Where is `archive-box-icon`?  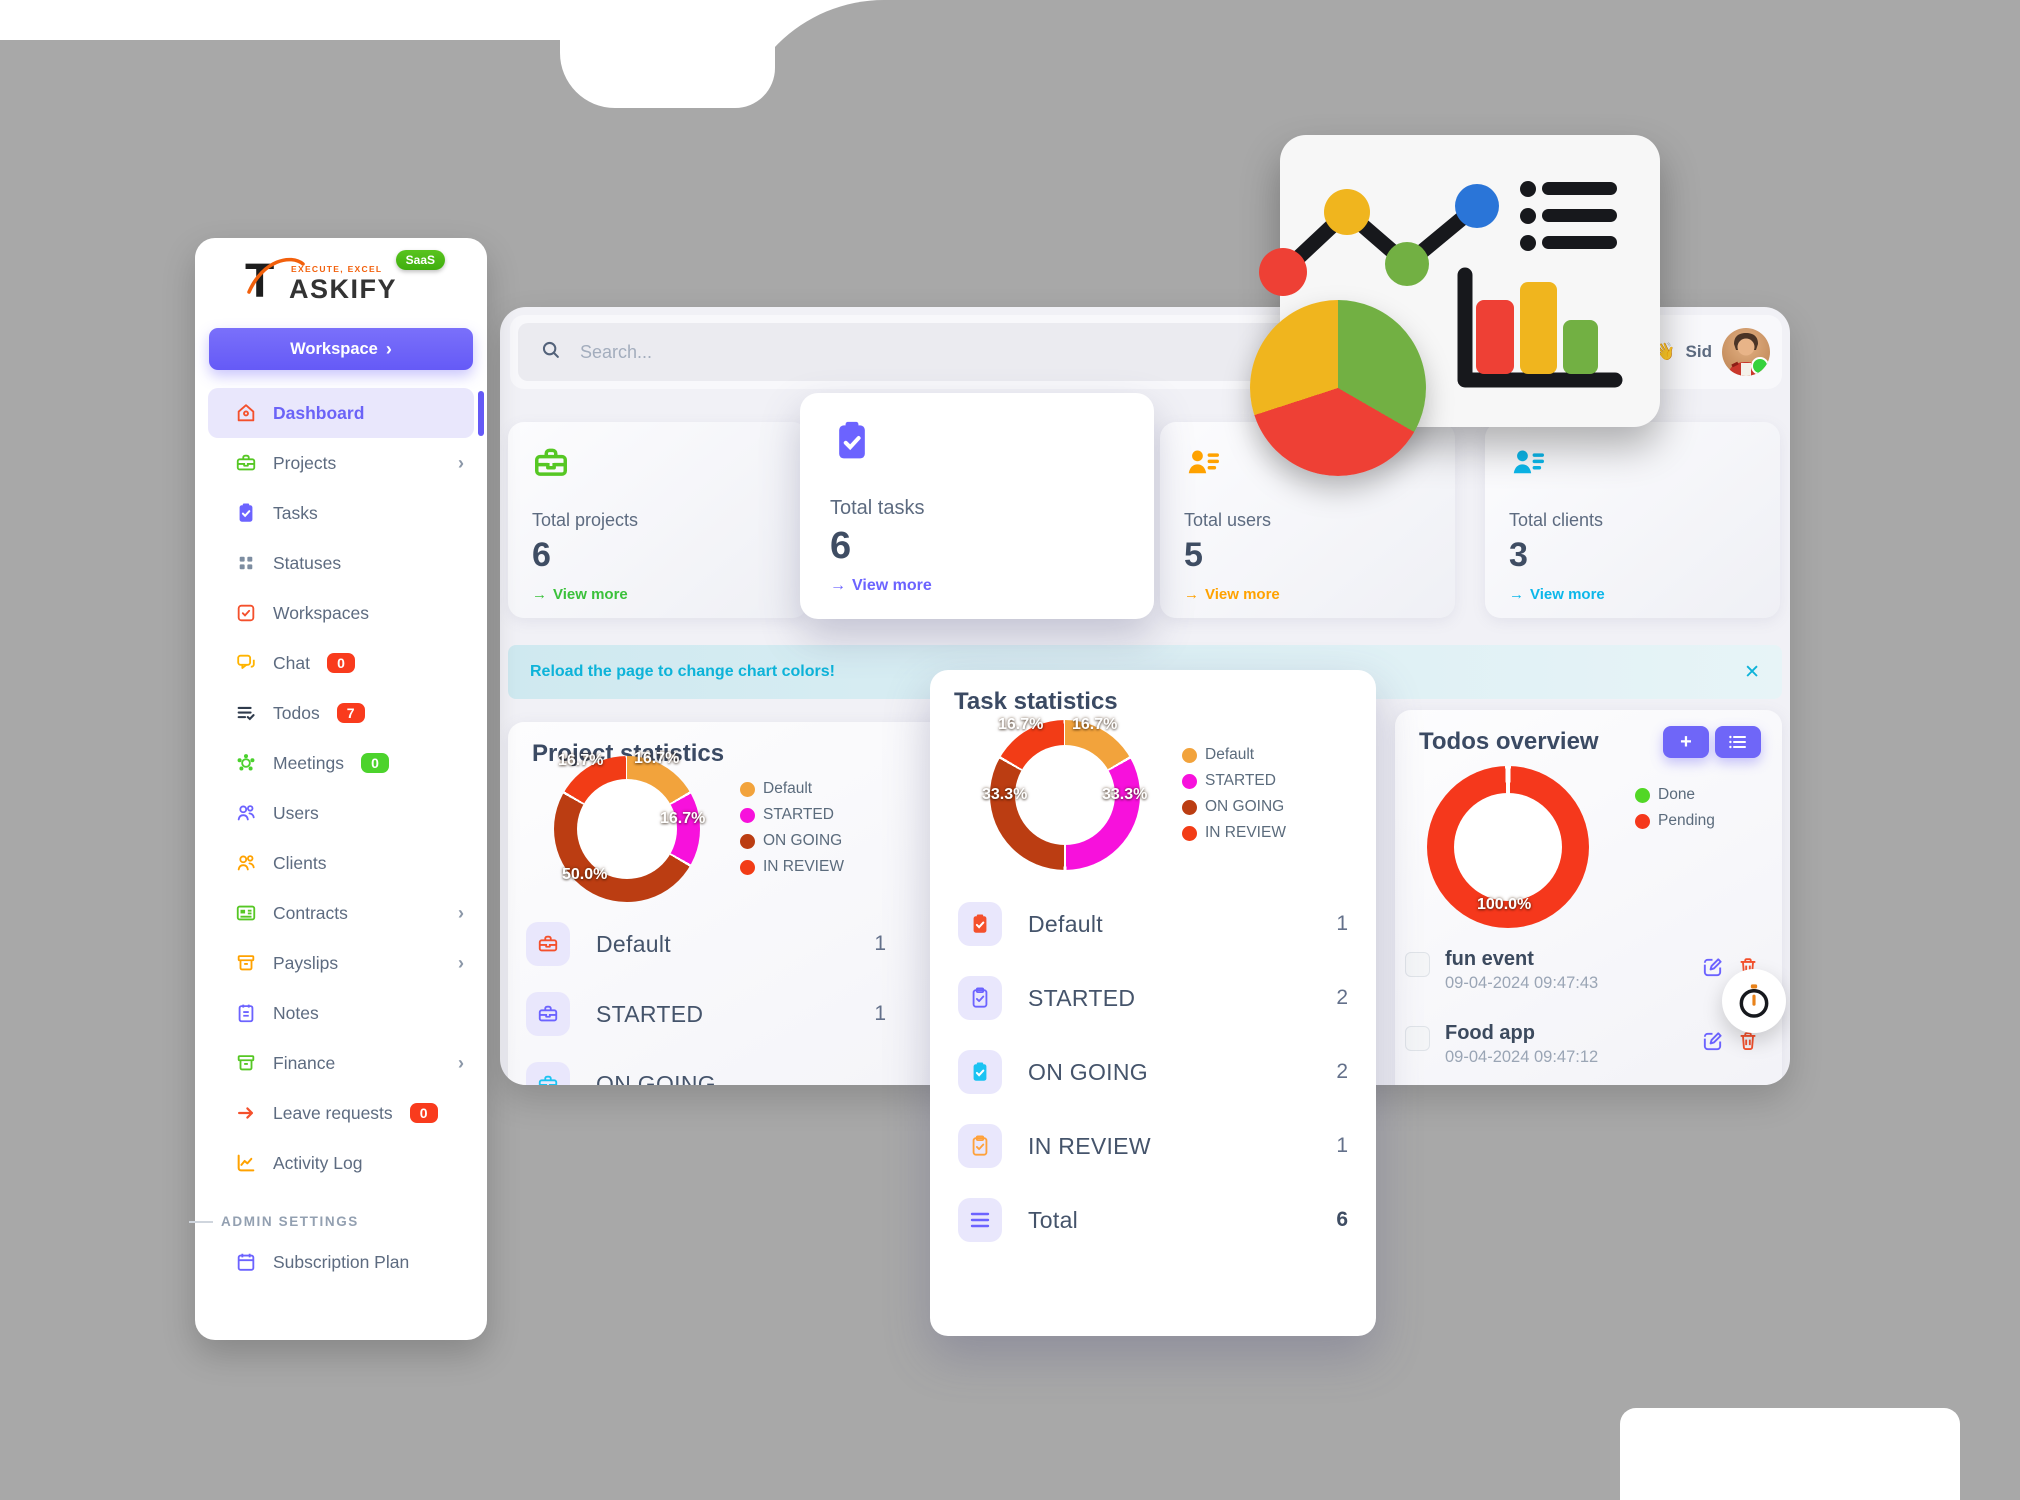 archive-box-icon is located at coordinates (246, 963).